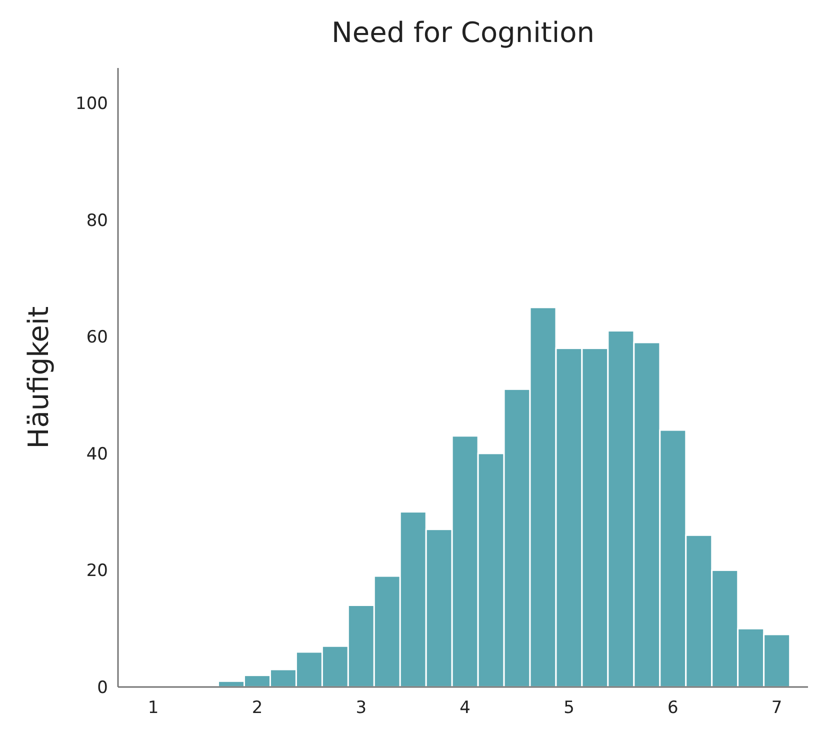  I want to click on y-axis-title: Häufigkeit, so click(38, 377).